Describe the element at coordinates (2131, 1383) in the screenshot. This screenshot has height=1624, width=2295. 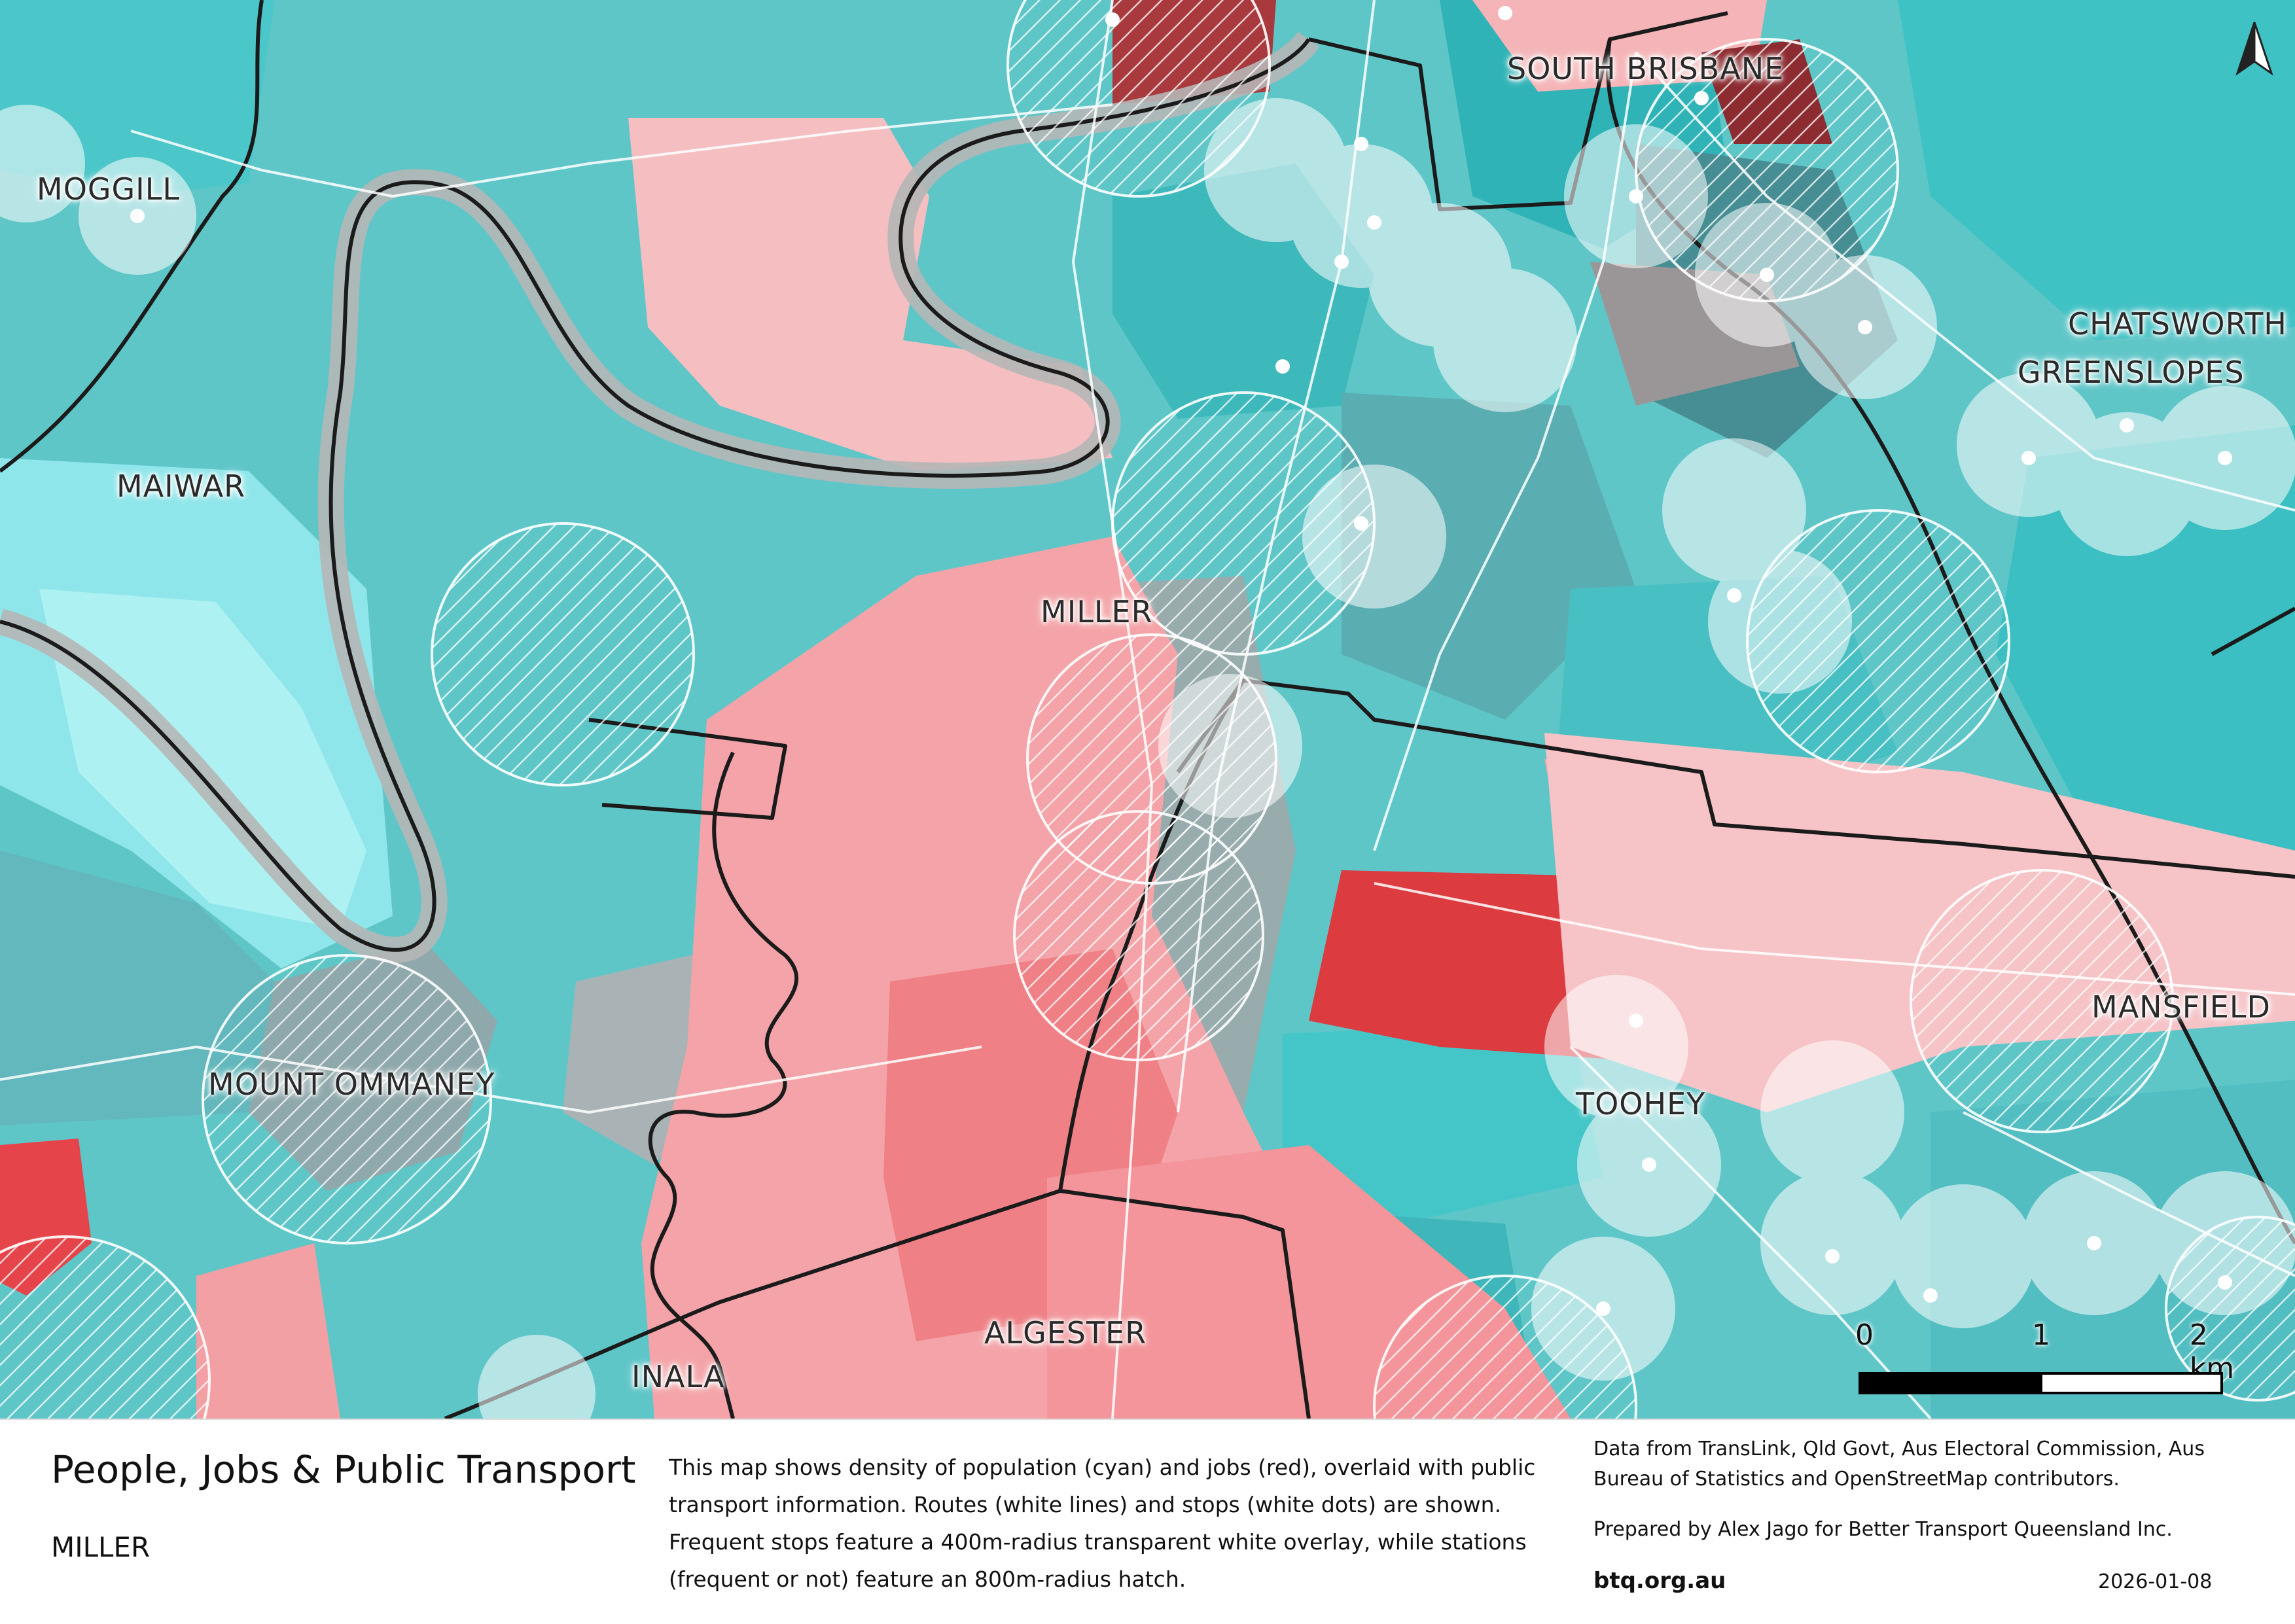
I see `scale-segment-white` at that location.